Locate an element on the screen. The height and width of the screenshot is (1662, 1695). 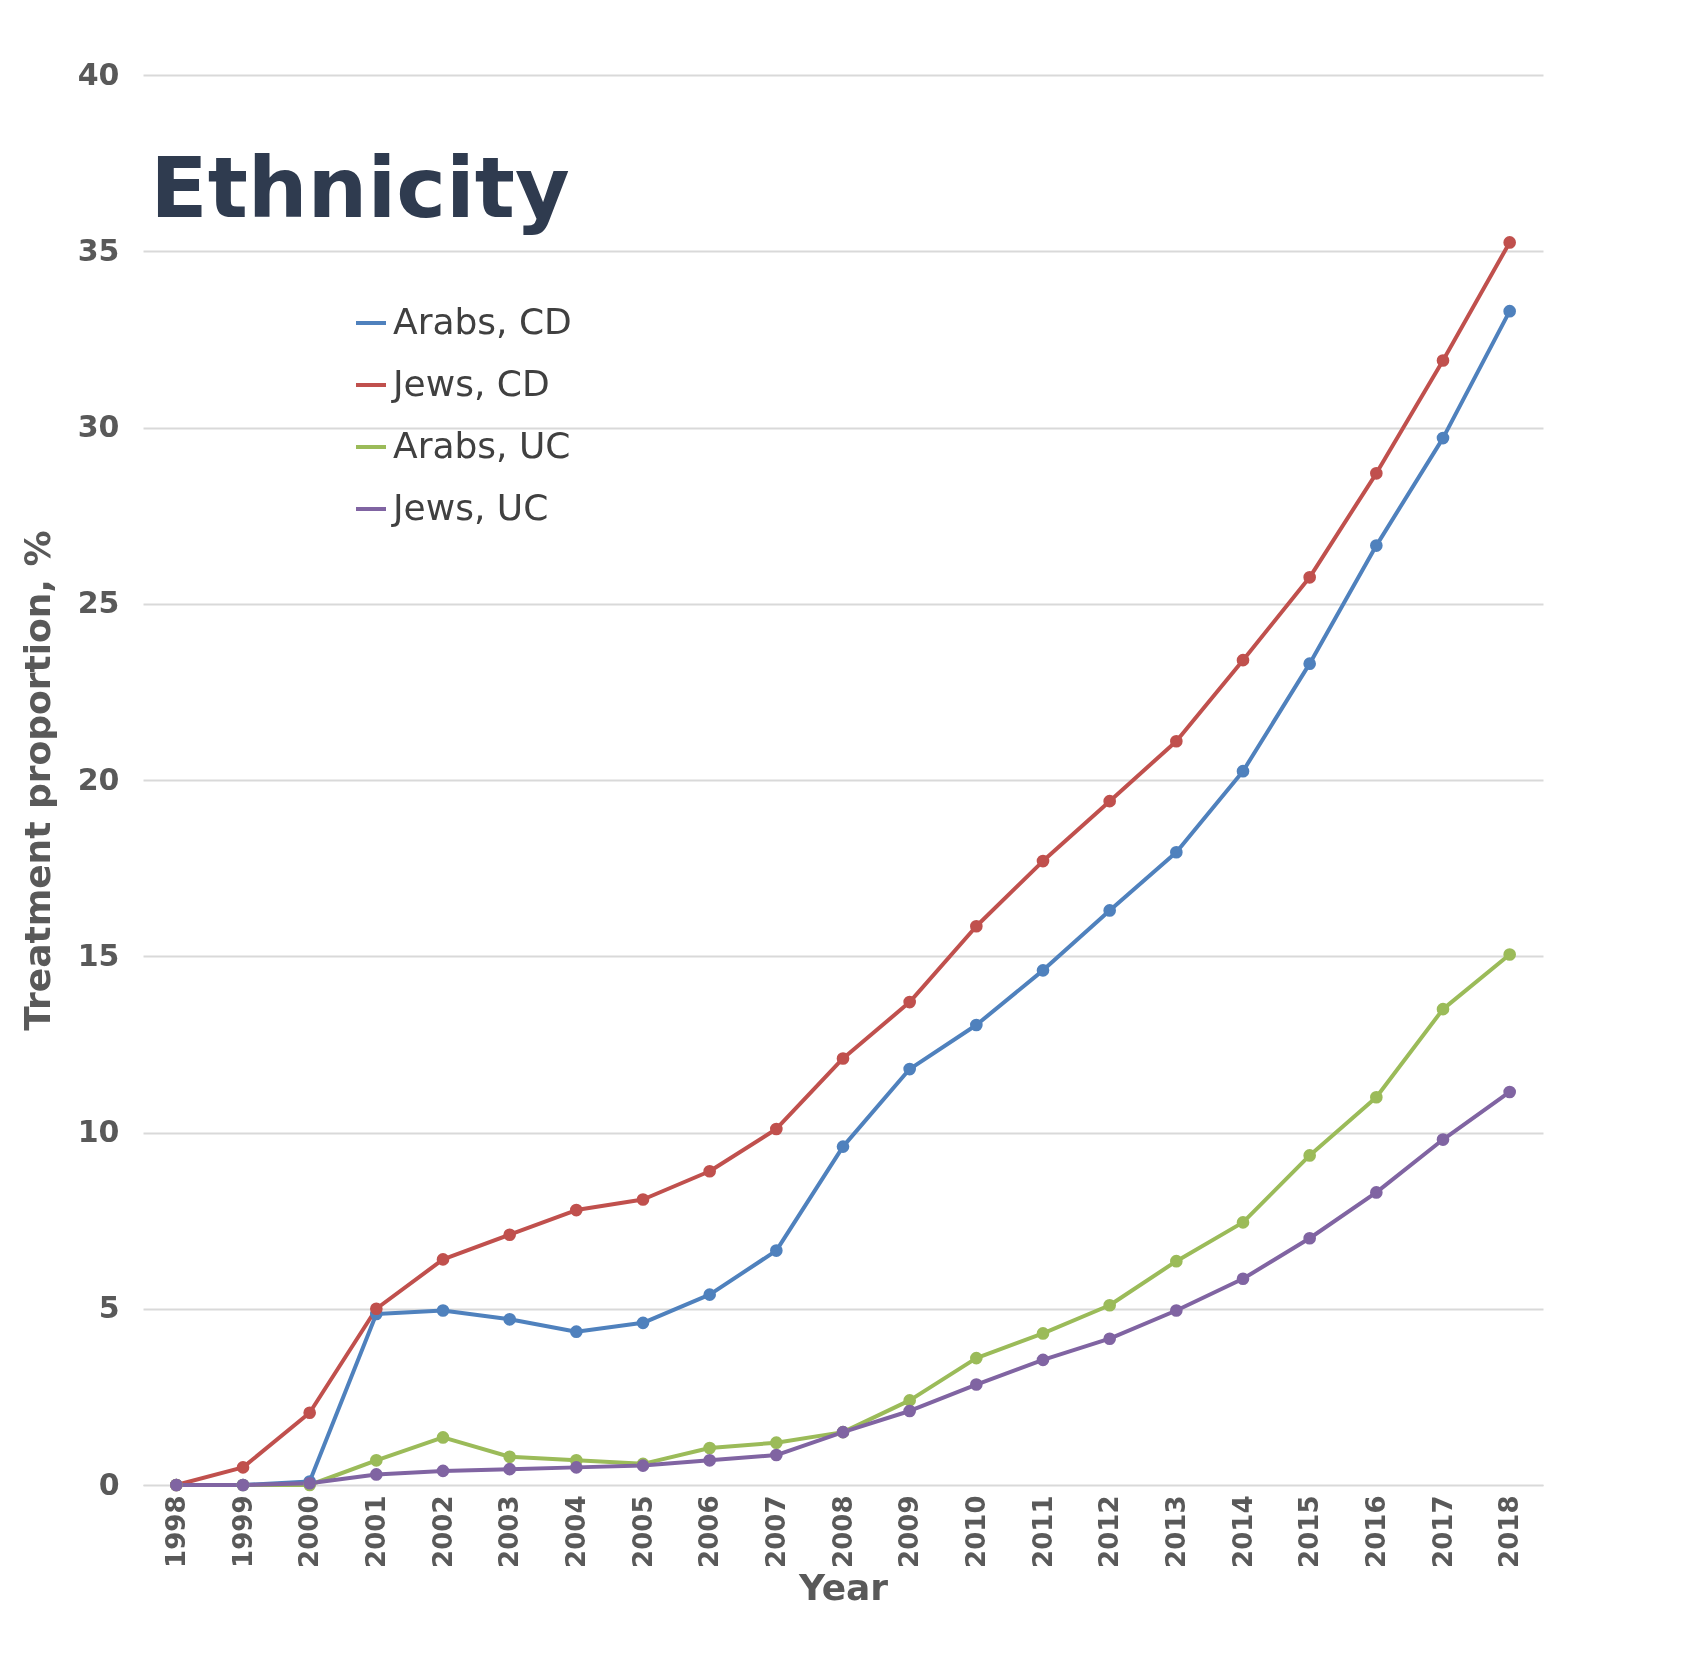
x-tick-label: 2012 is located at coordinates (1109, 1531).